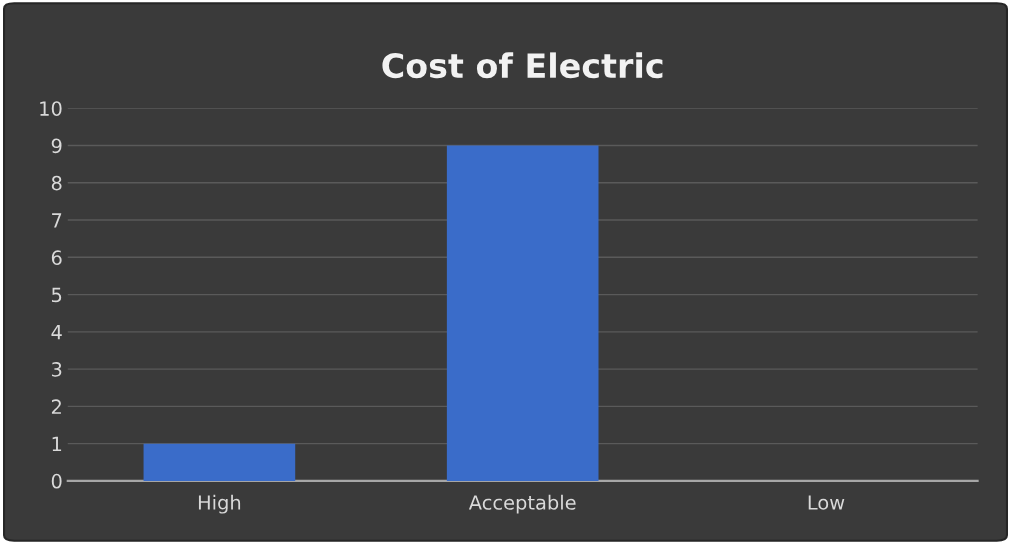 The height and width of the screenshot is (544, 1011). Describe the element at coordinates (522, 65) in the screenshot. I see `chart-title: Cost of Electric` at that location.